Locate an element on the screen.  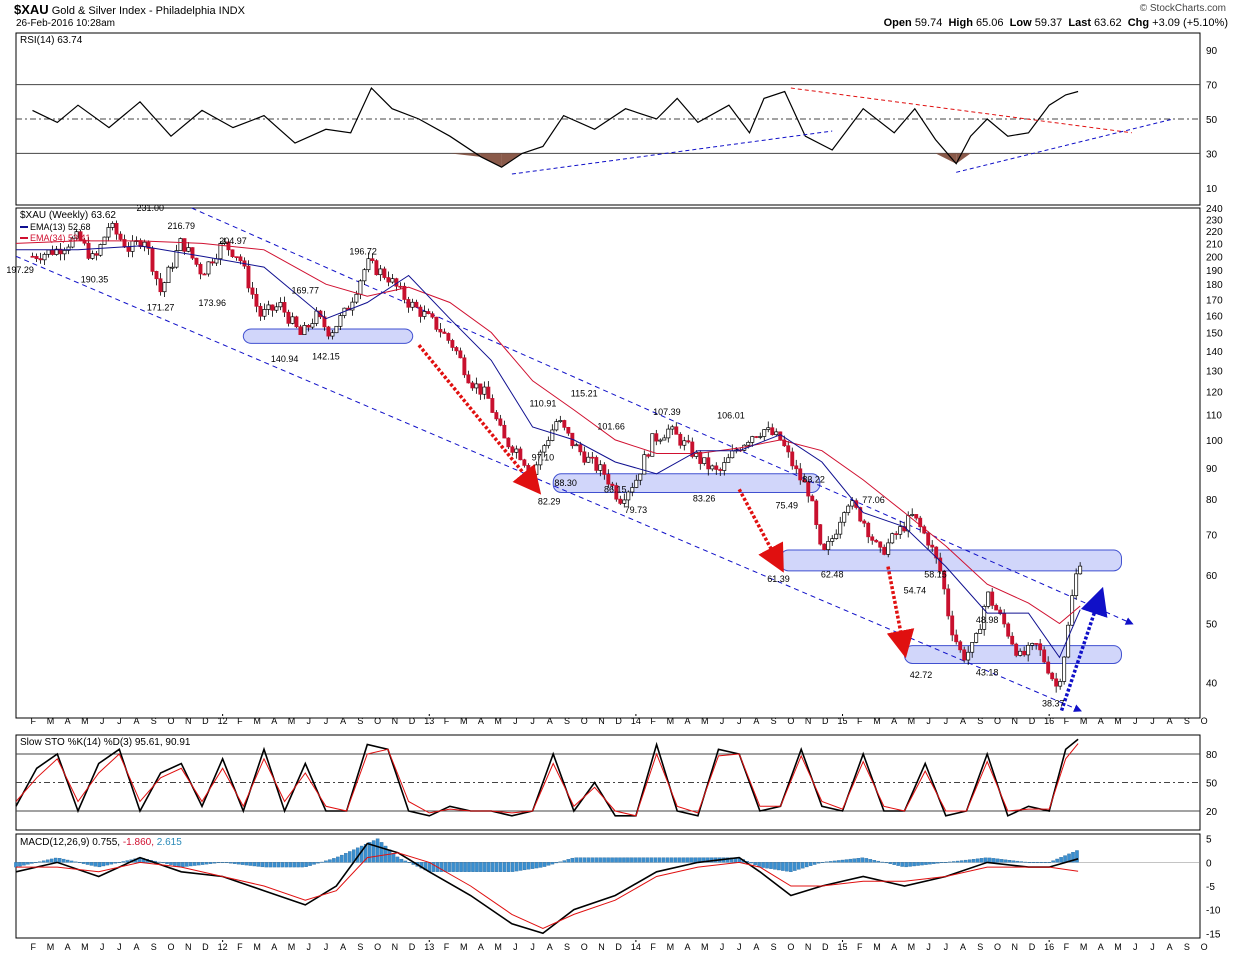
trend-arrow is located at coordinates (479, 419).